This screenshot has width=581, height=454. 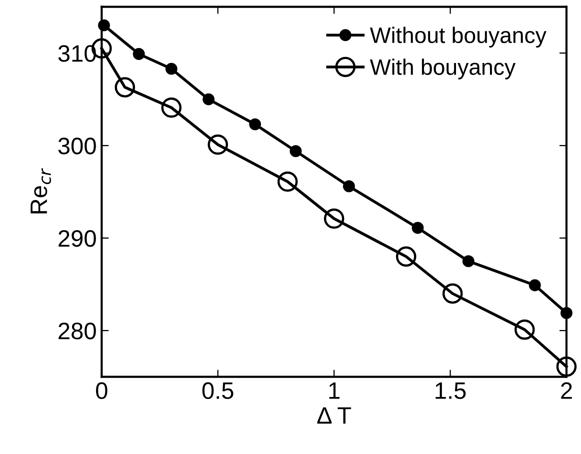 What do you see at coordinates (458, 37) in the screenshot?
I see `legend-label: Without bouyancy` at bounding box center [458, 37].